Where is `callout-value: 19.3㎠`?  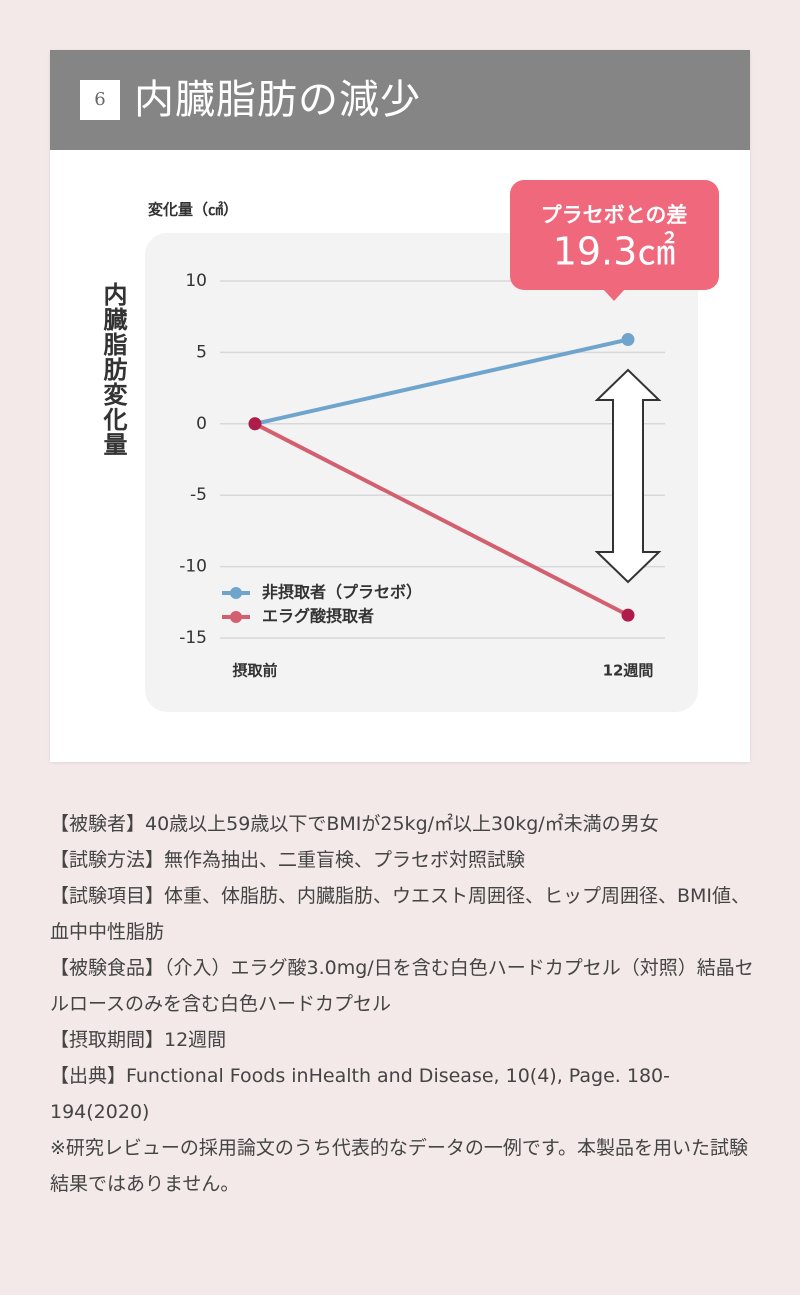 callout-value: 19.3㎠ is located at coordinates (614, 252).